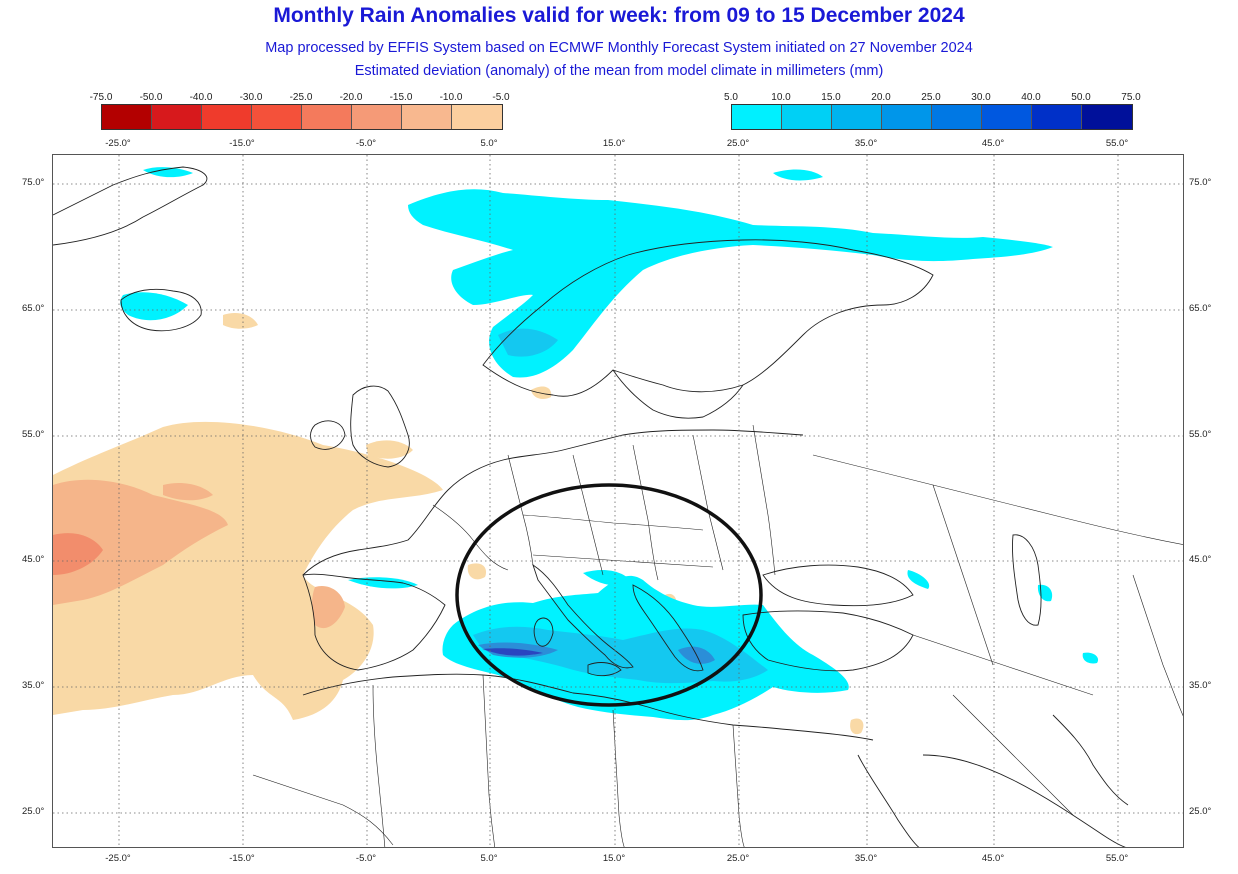 The width and height of the screenshot is (1238, 874). What do you see at coordinates (130, 206) in the screenshot?
I see `coast-greenland` at bounding box center [130, 206].